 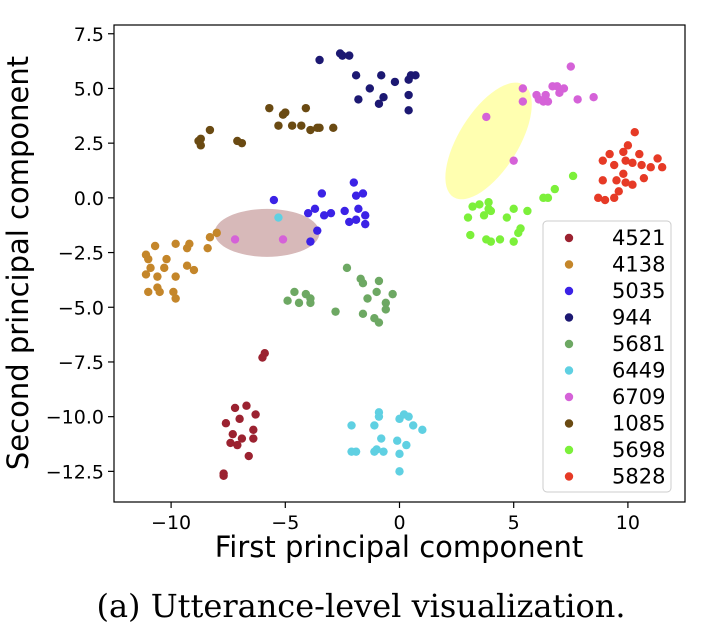 I want to click on x-tick-label: 5, so click(x=514, y=523).